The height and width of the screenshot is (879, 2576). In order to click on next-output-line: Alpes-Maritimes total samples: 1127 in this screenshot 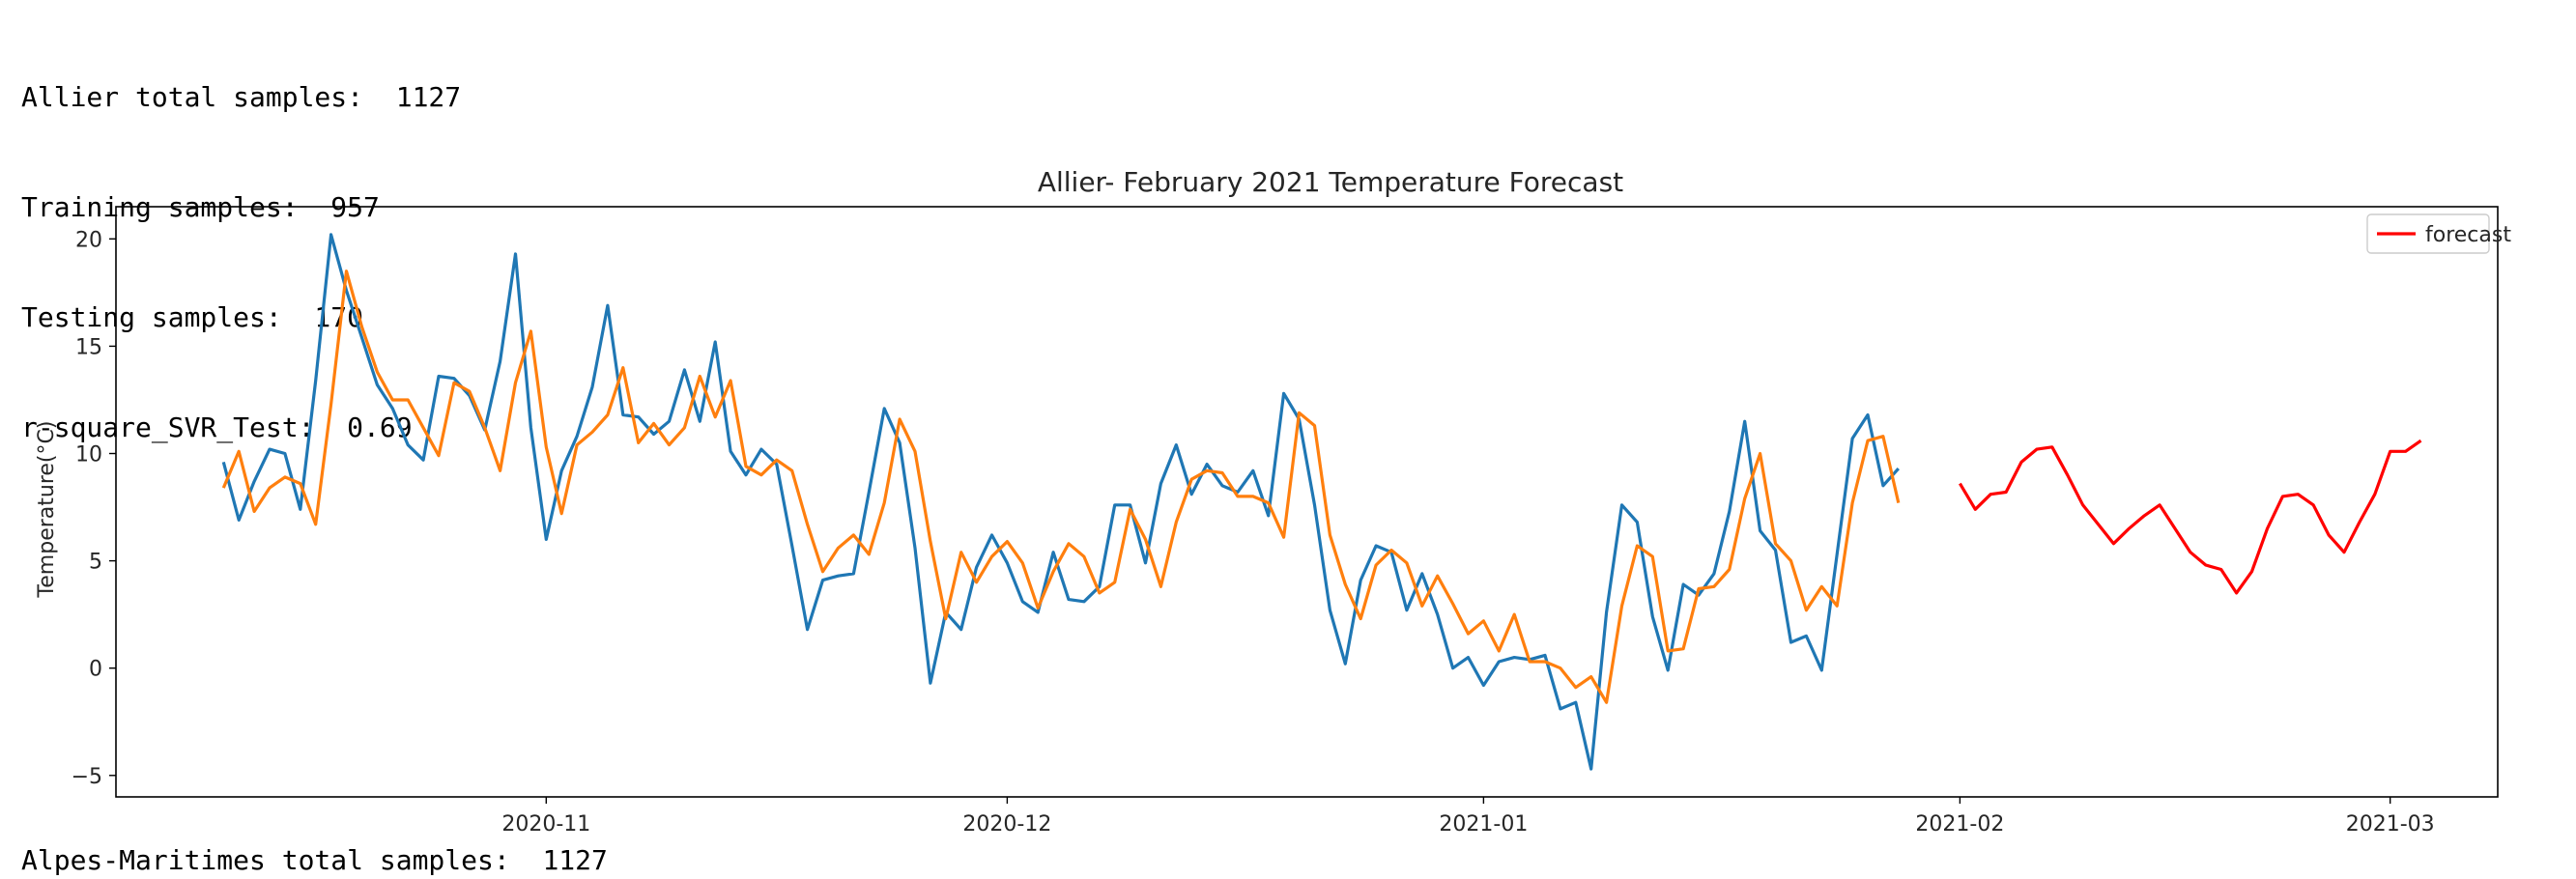, I will do `click(315, 860)`.